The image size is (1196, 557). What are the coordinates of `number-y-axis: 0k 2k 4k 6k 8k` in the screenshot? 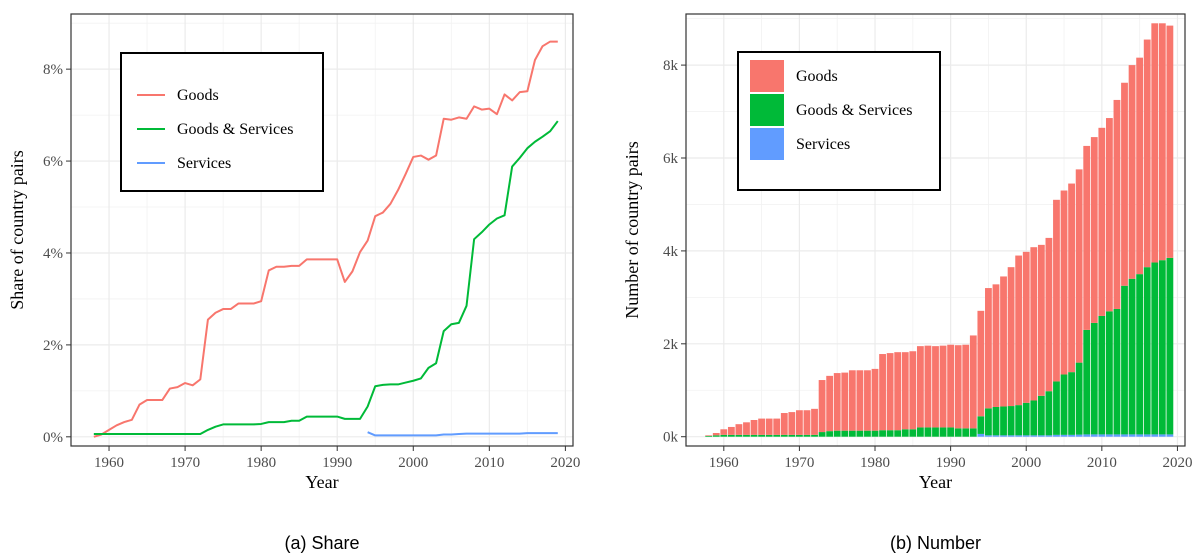 It's located at (674, 252).